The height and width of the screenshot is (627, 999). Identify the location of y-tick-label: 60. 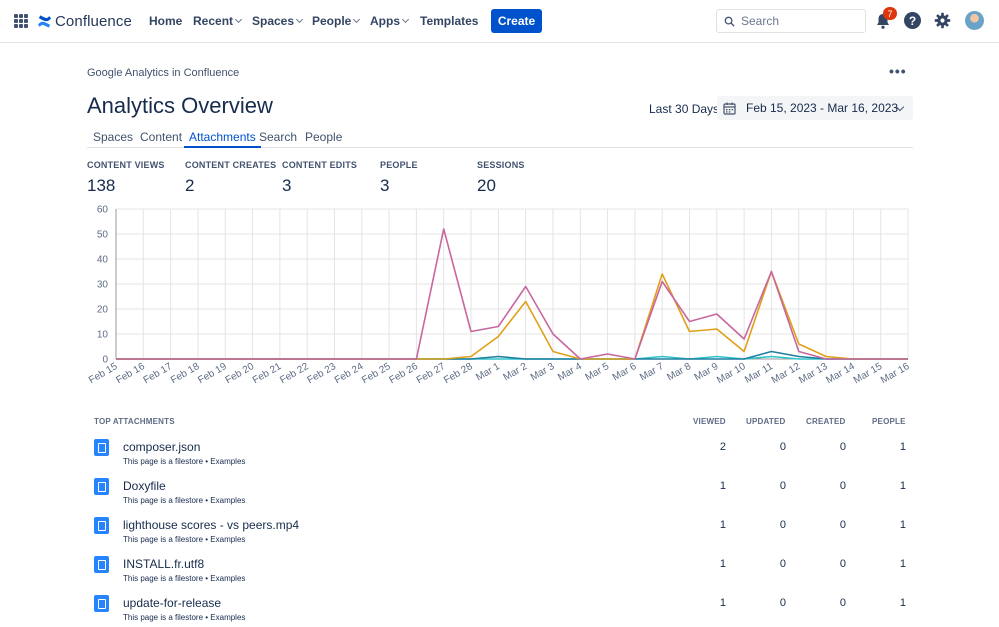
(103, 210).